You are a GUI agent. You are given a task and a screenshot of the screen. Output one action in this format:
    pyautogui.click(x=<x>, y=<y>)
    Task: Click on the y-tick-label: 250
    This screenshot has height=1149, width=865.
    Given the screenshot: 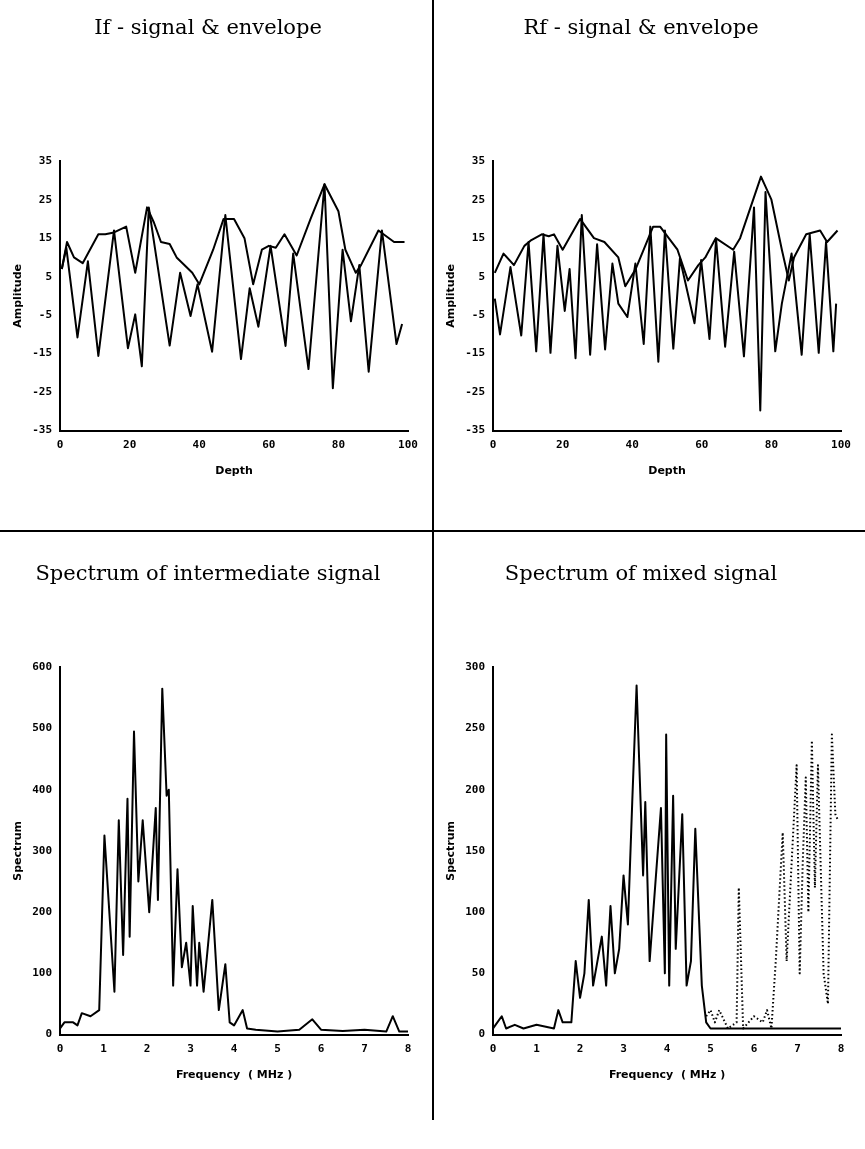 What is the action you would take?
    pyautogui.click(x=475, y=728)
    